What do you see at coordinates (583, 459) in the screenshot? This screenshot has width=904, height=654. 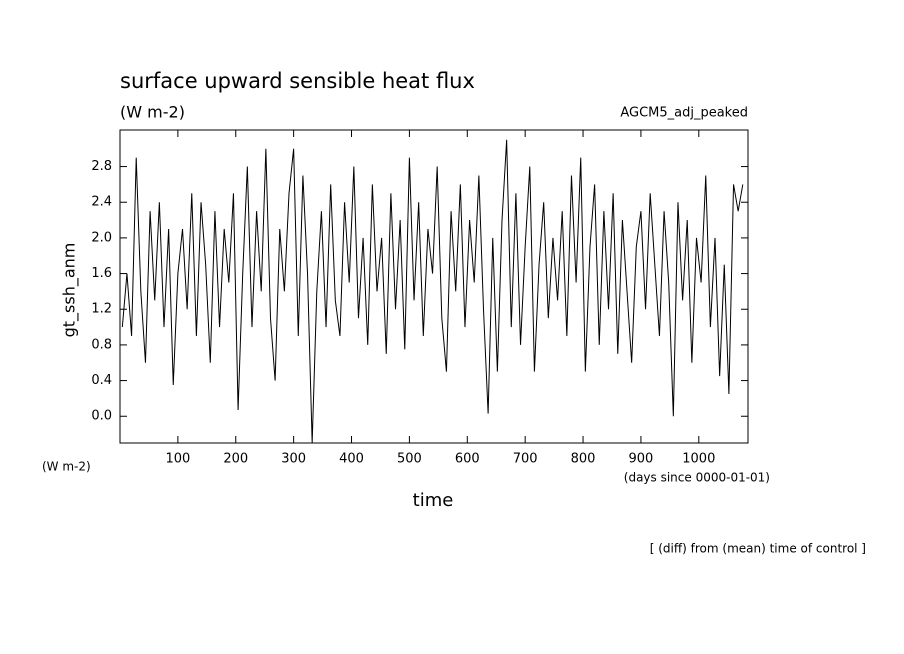 I see `x-tick-label: 800` at bounding box center [583, 459].